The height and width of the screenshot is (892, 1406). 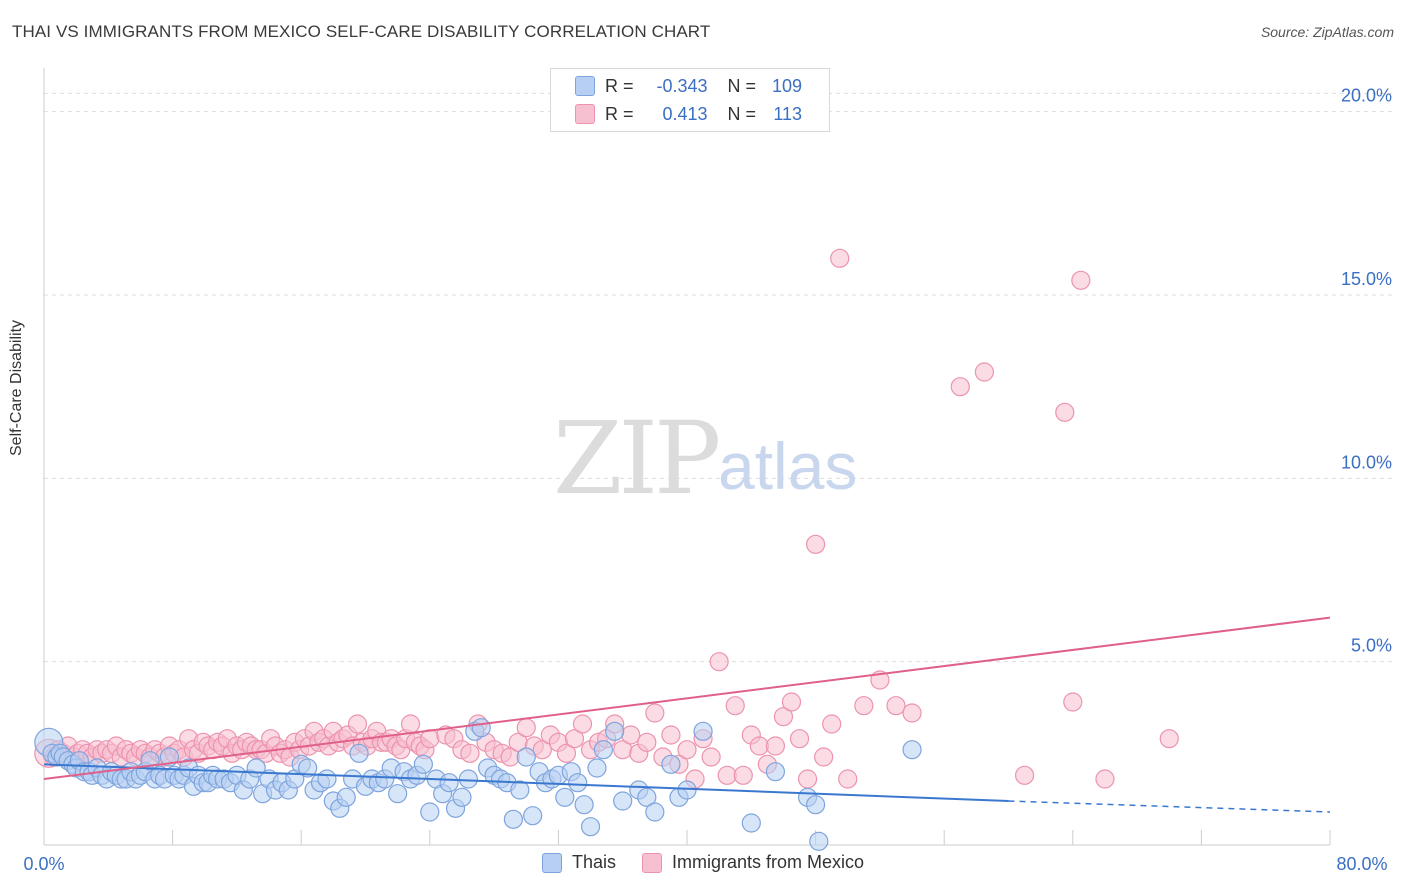 What do you see at coordinates (1366, 462) in the screenshot?
I see `y-tick-label: 10.0%` at bounding box center [1366, 462].